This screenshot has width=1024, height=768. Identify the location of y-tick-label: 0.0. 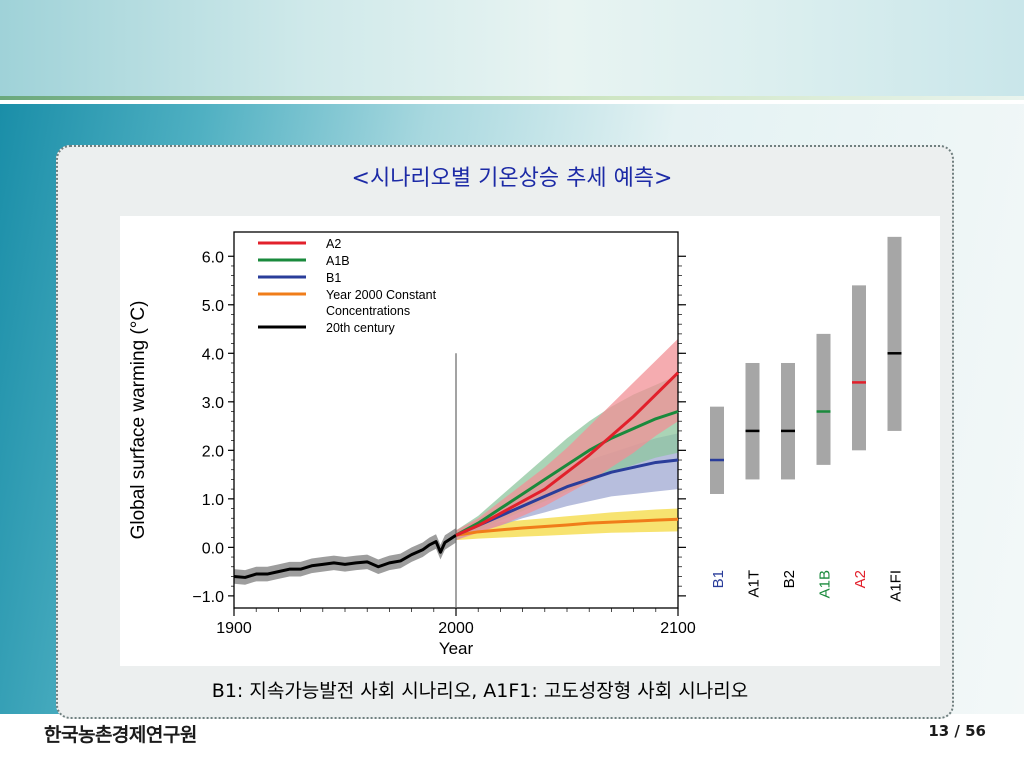
(213, 548).